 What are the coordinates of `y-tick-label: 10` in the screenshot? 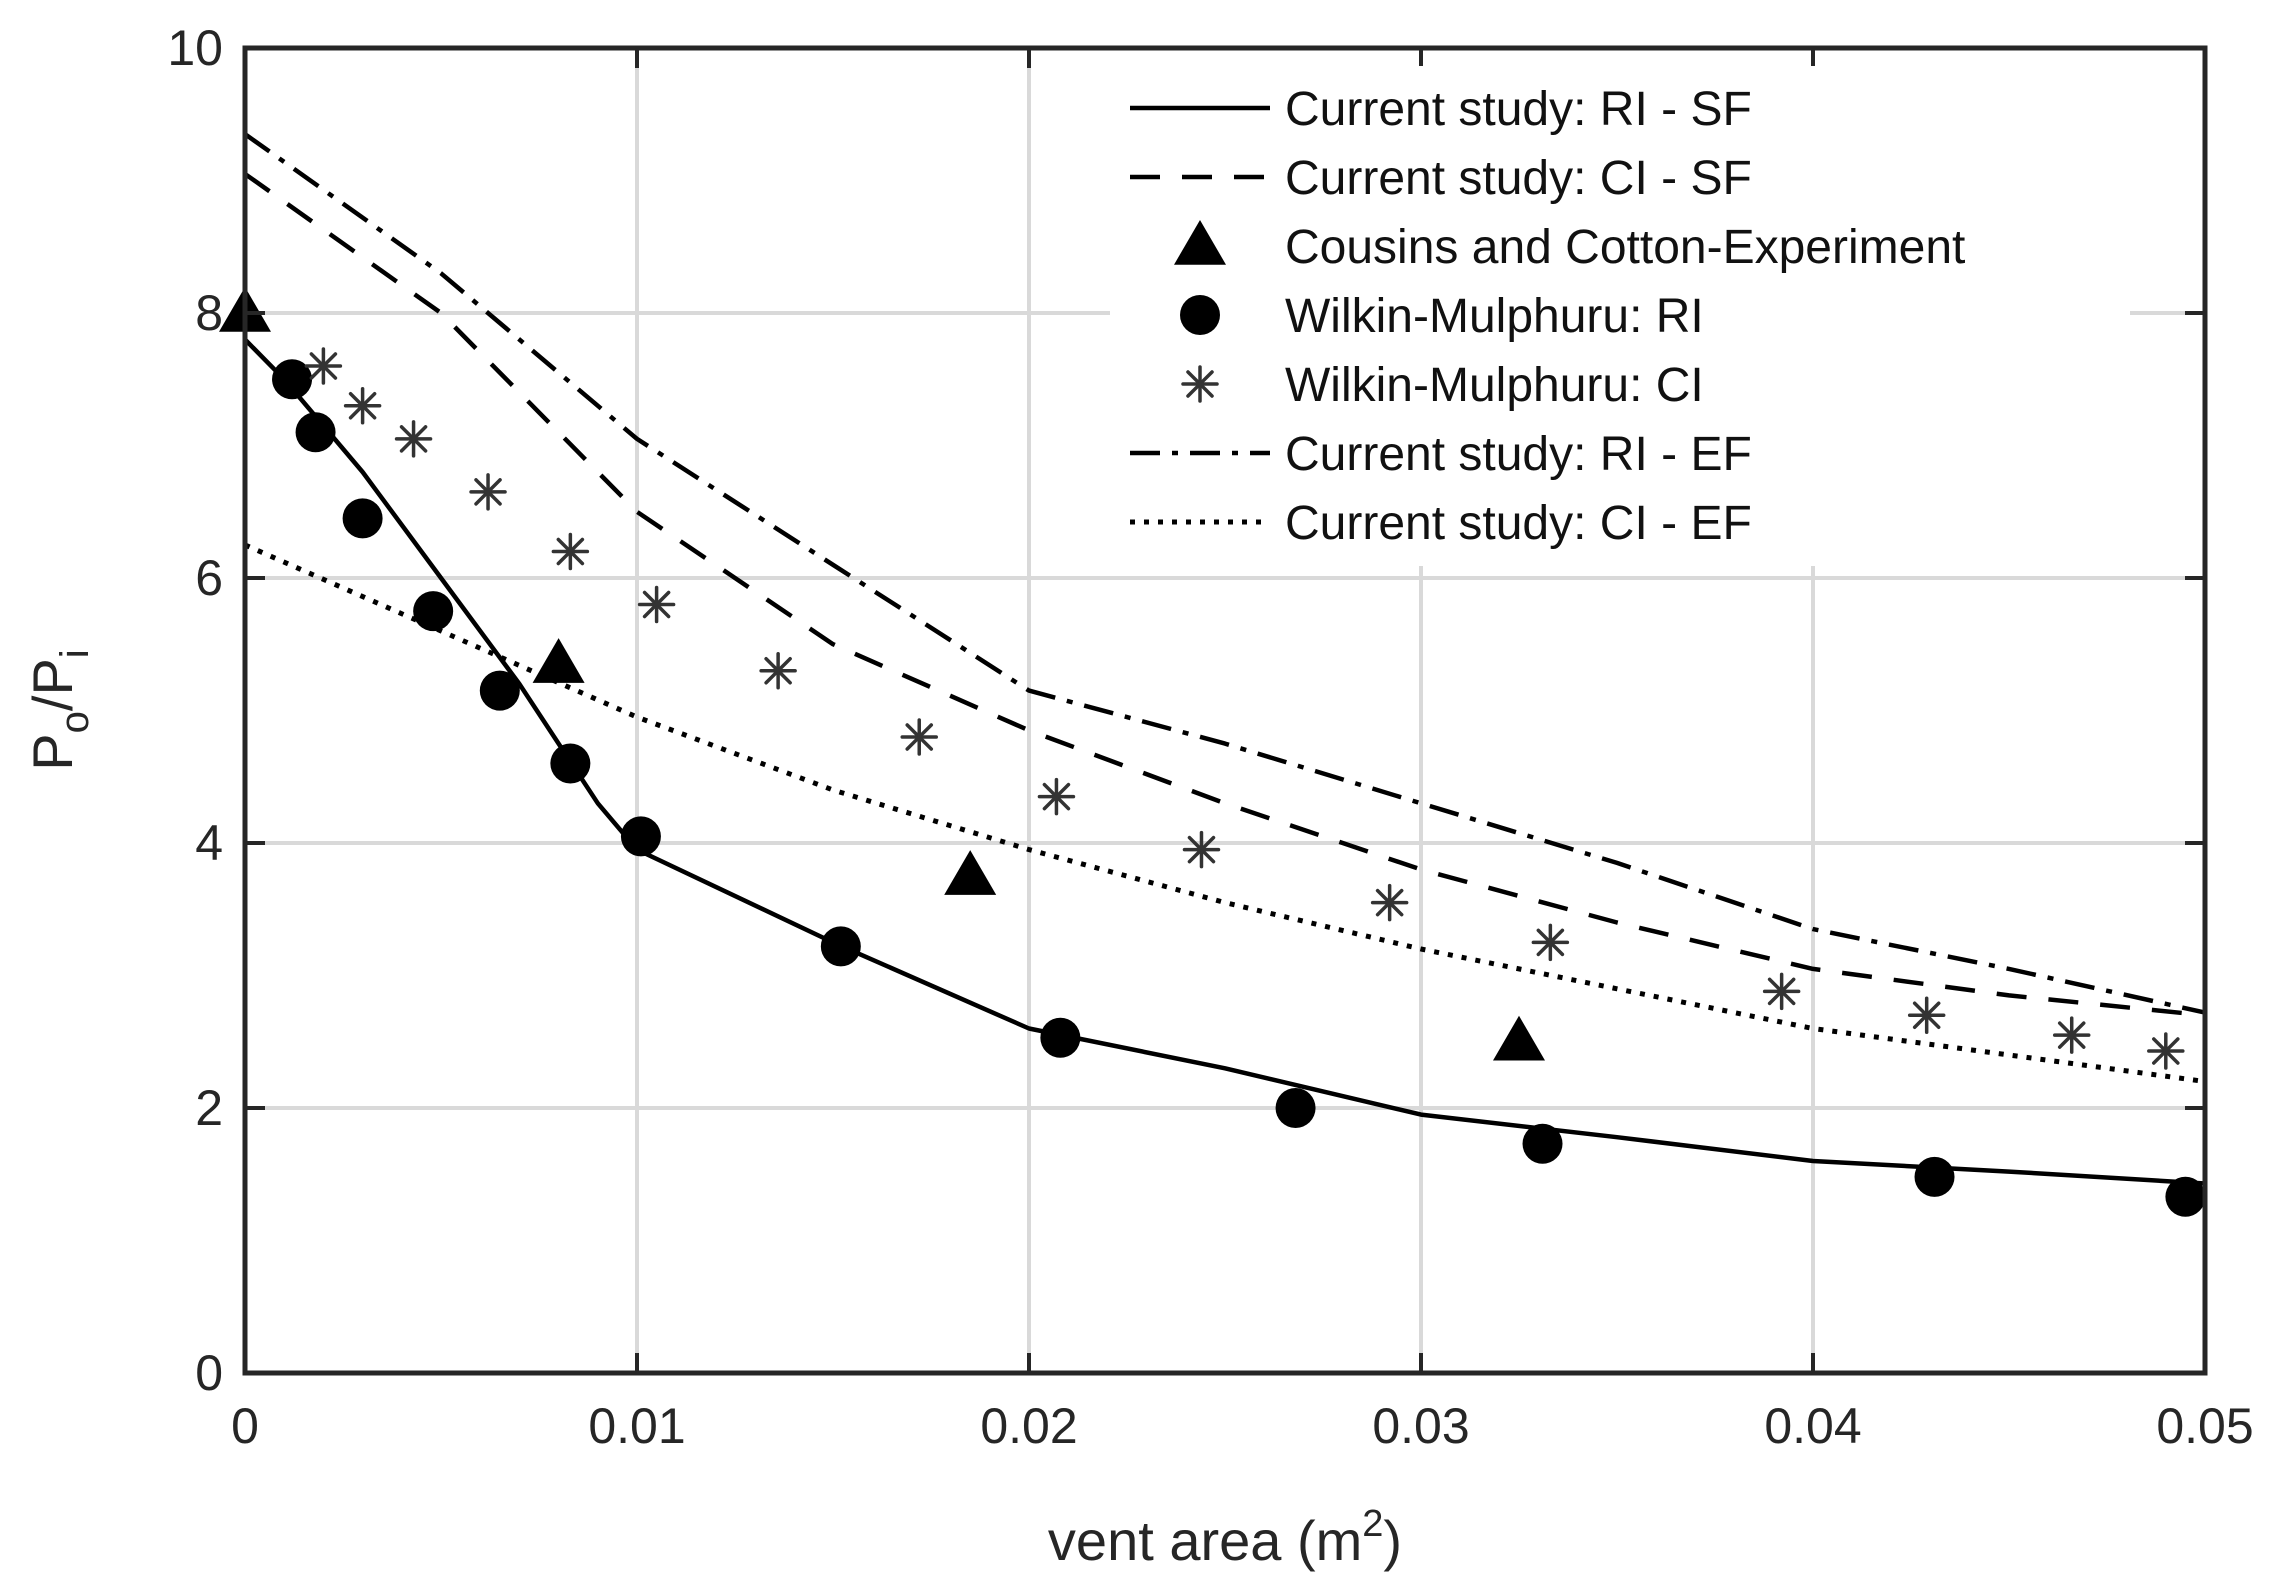 It's located at (195, 48).